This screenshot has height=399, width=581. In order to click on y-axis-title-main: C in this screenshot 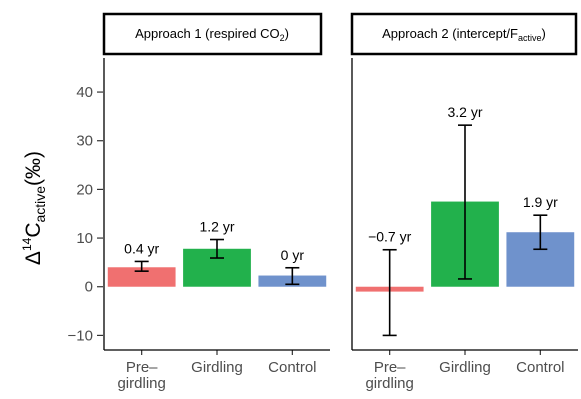, I will do `click(33, 230)`.